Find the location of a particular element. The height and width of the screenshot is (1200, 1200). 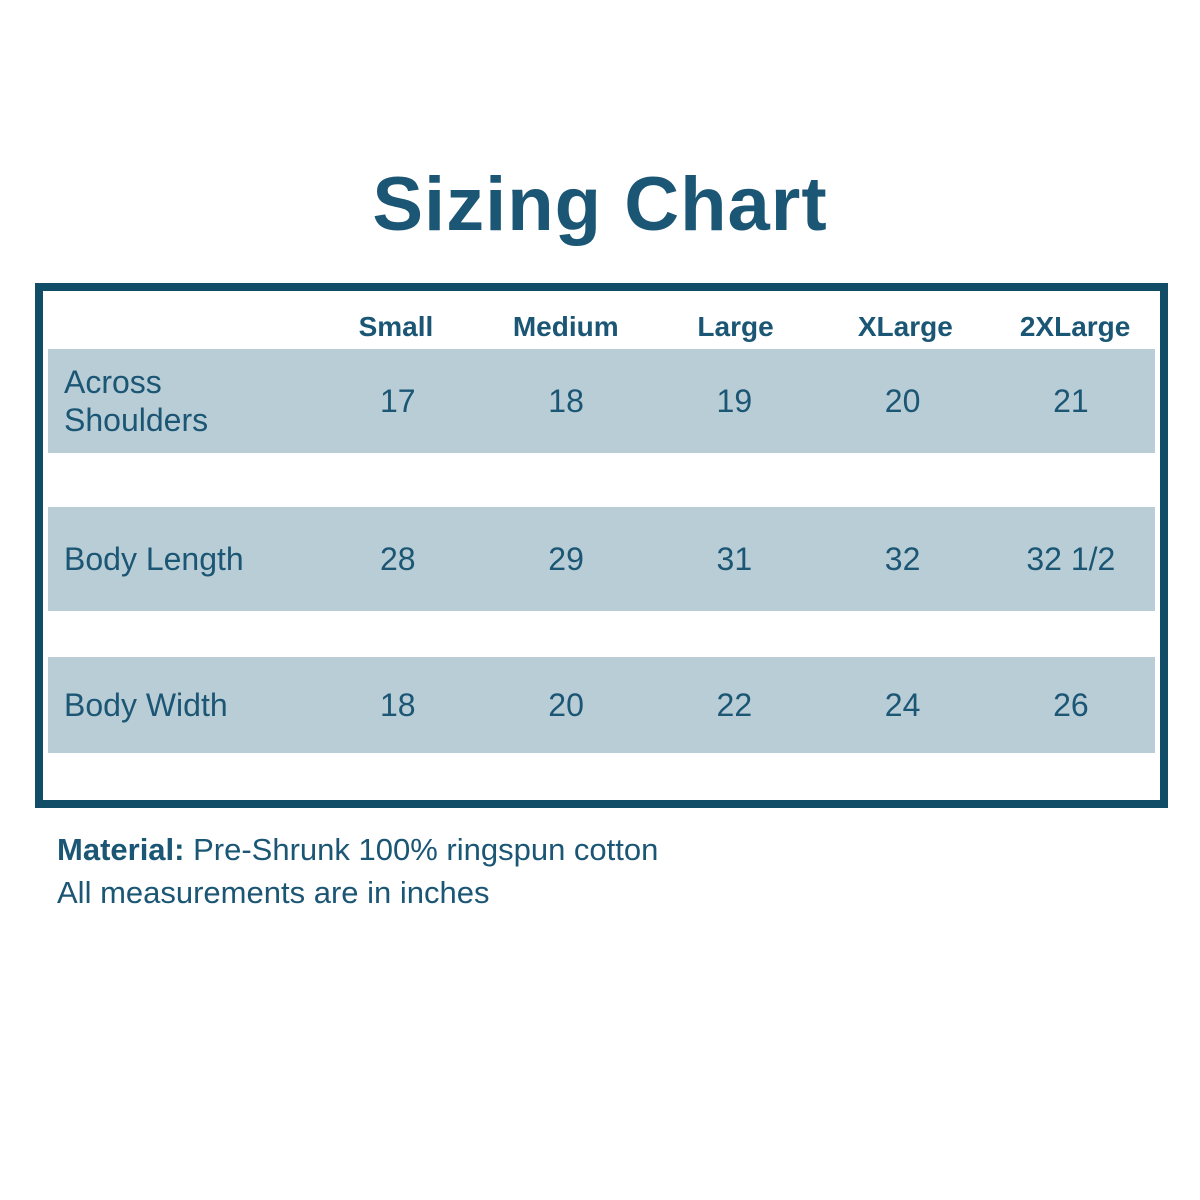

page-title: Sizing Chart is located at coordinates (600, 204).